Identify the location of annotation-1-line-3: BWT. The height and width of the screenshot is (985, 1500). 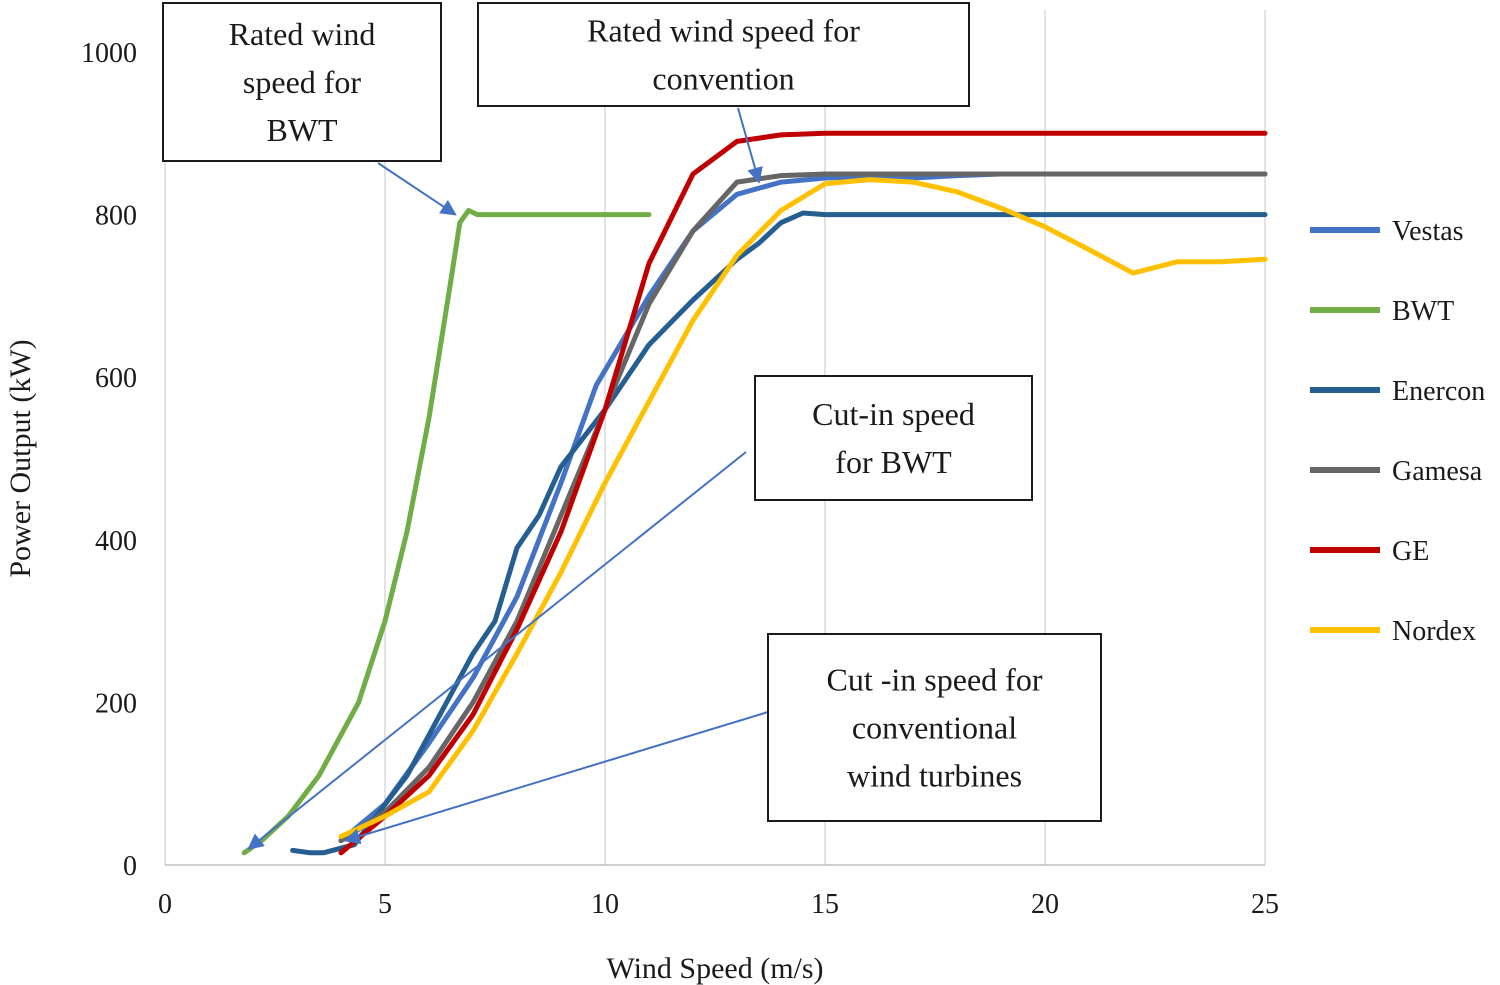
(302, 130).